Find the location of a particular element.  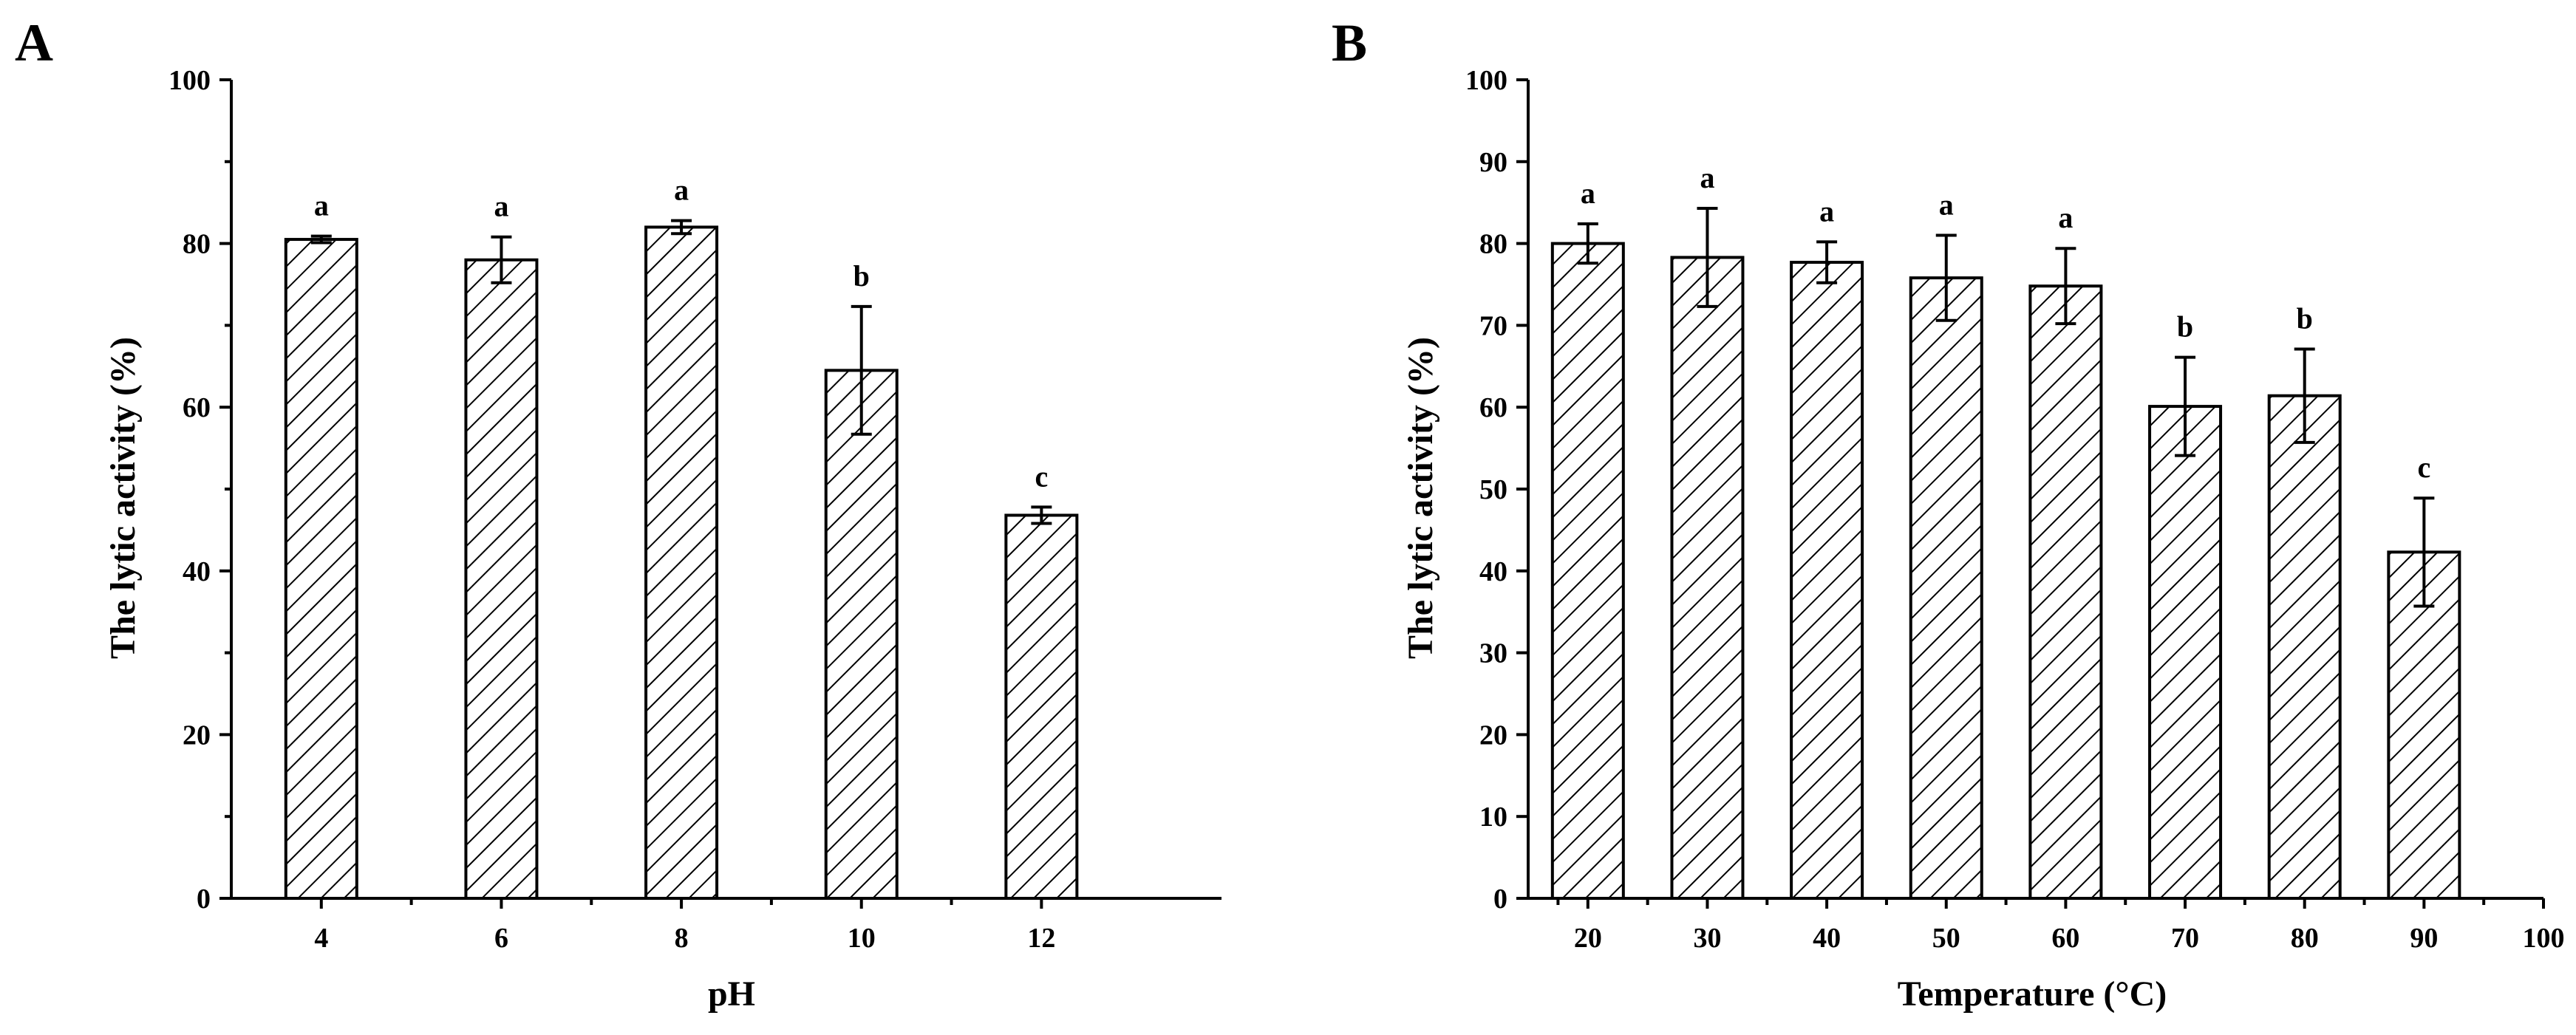

x-tick-label: 80 is located at coordinates (2305, 939).